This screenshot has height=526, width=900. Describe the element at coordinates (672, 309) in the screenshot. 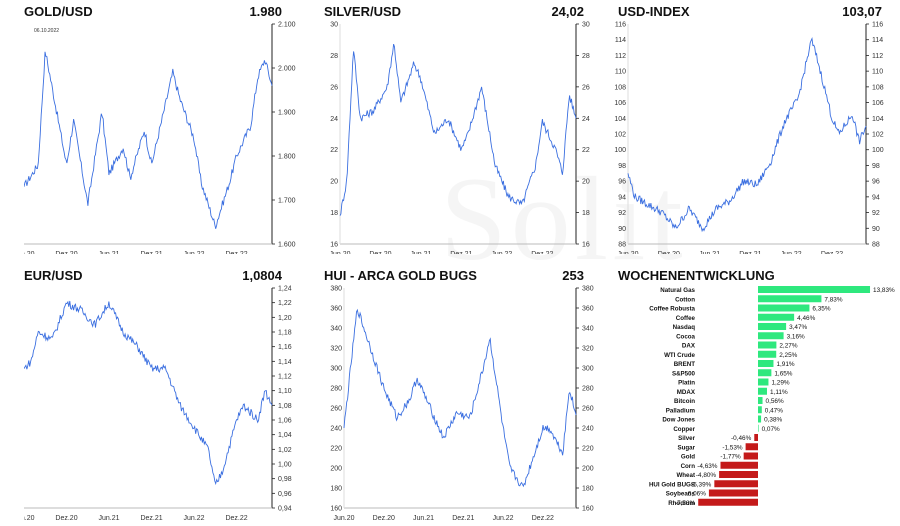

I see `bar-category-label: Coffee Robusta` at that location.